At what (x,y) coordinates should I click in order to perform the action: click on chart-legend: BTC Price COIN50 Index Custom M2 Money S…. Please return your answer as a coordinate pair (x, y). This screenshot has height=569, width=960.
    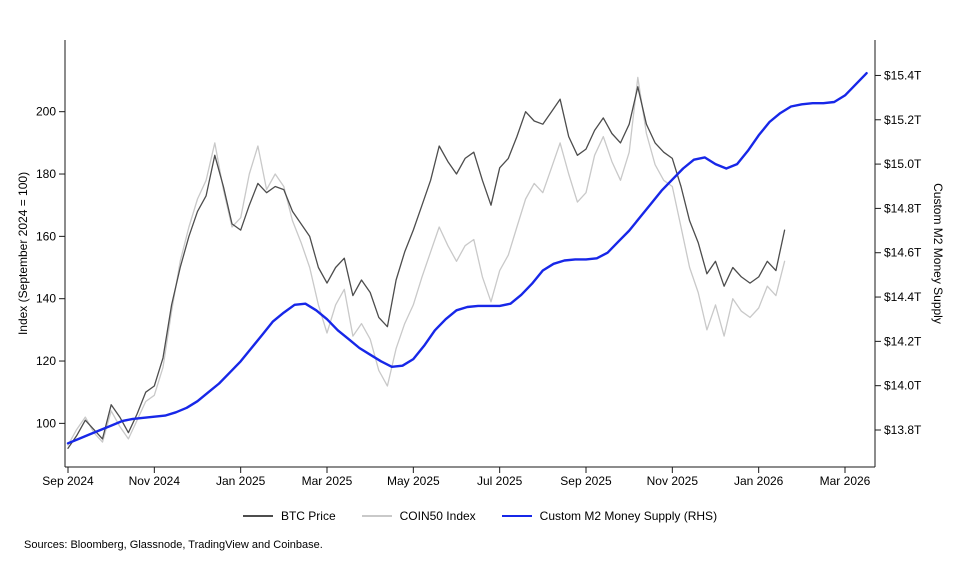
    Looking at the image, I should click on (480, 516).